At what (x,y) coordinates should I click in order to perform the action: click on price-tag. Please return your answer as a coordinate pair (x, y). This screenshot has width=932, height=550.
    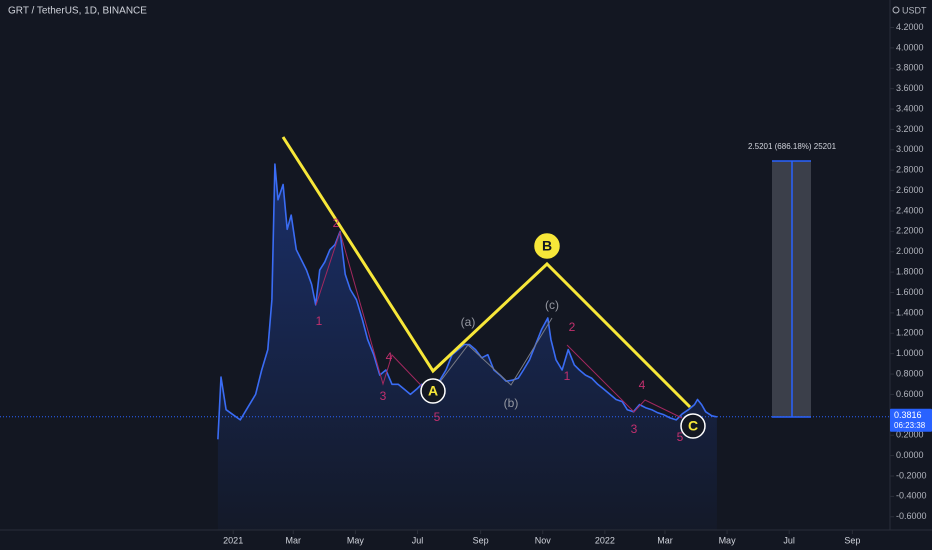
    Looking at the image, I should click on (911, 420).